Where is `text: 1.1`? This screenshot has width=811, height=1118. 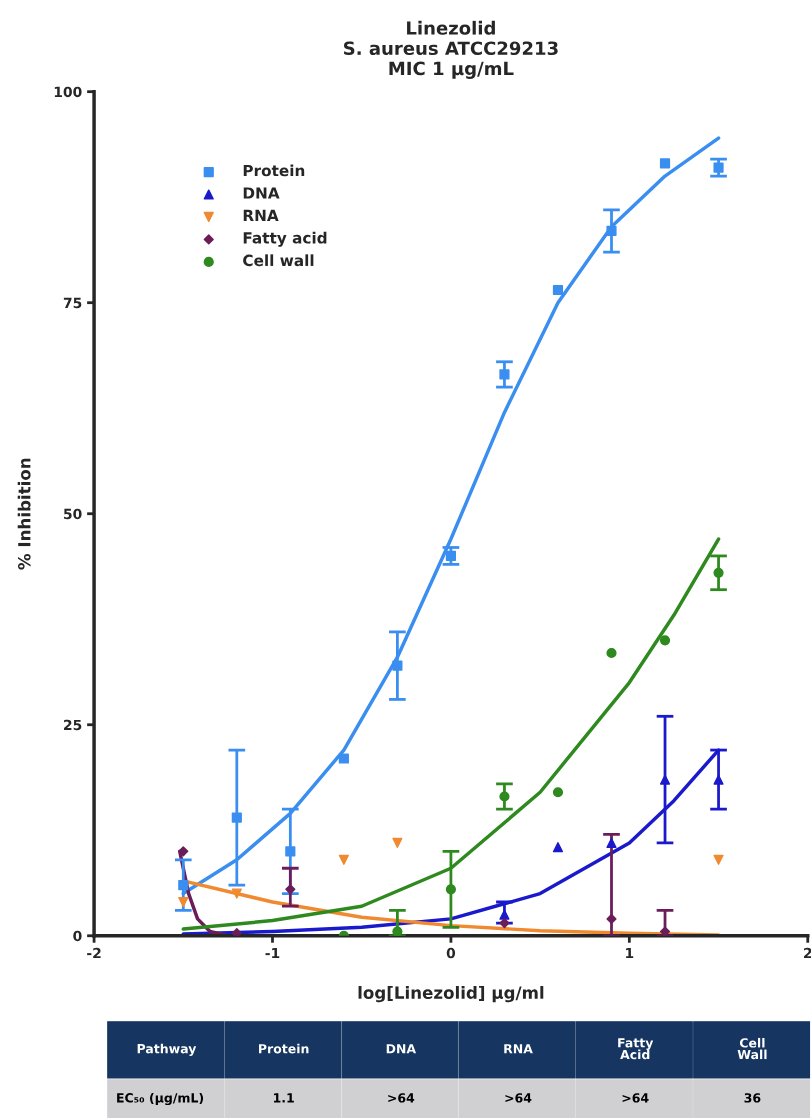
text: 1.1 is located at coordinates (283, 1098).